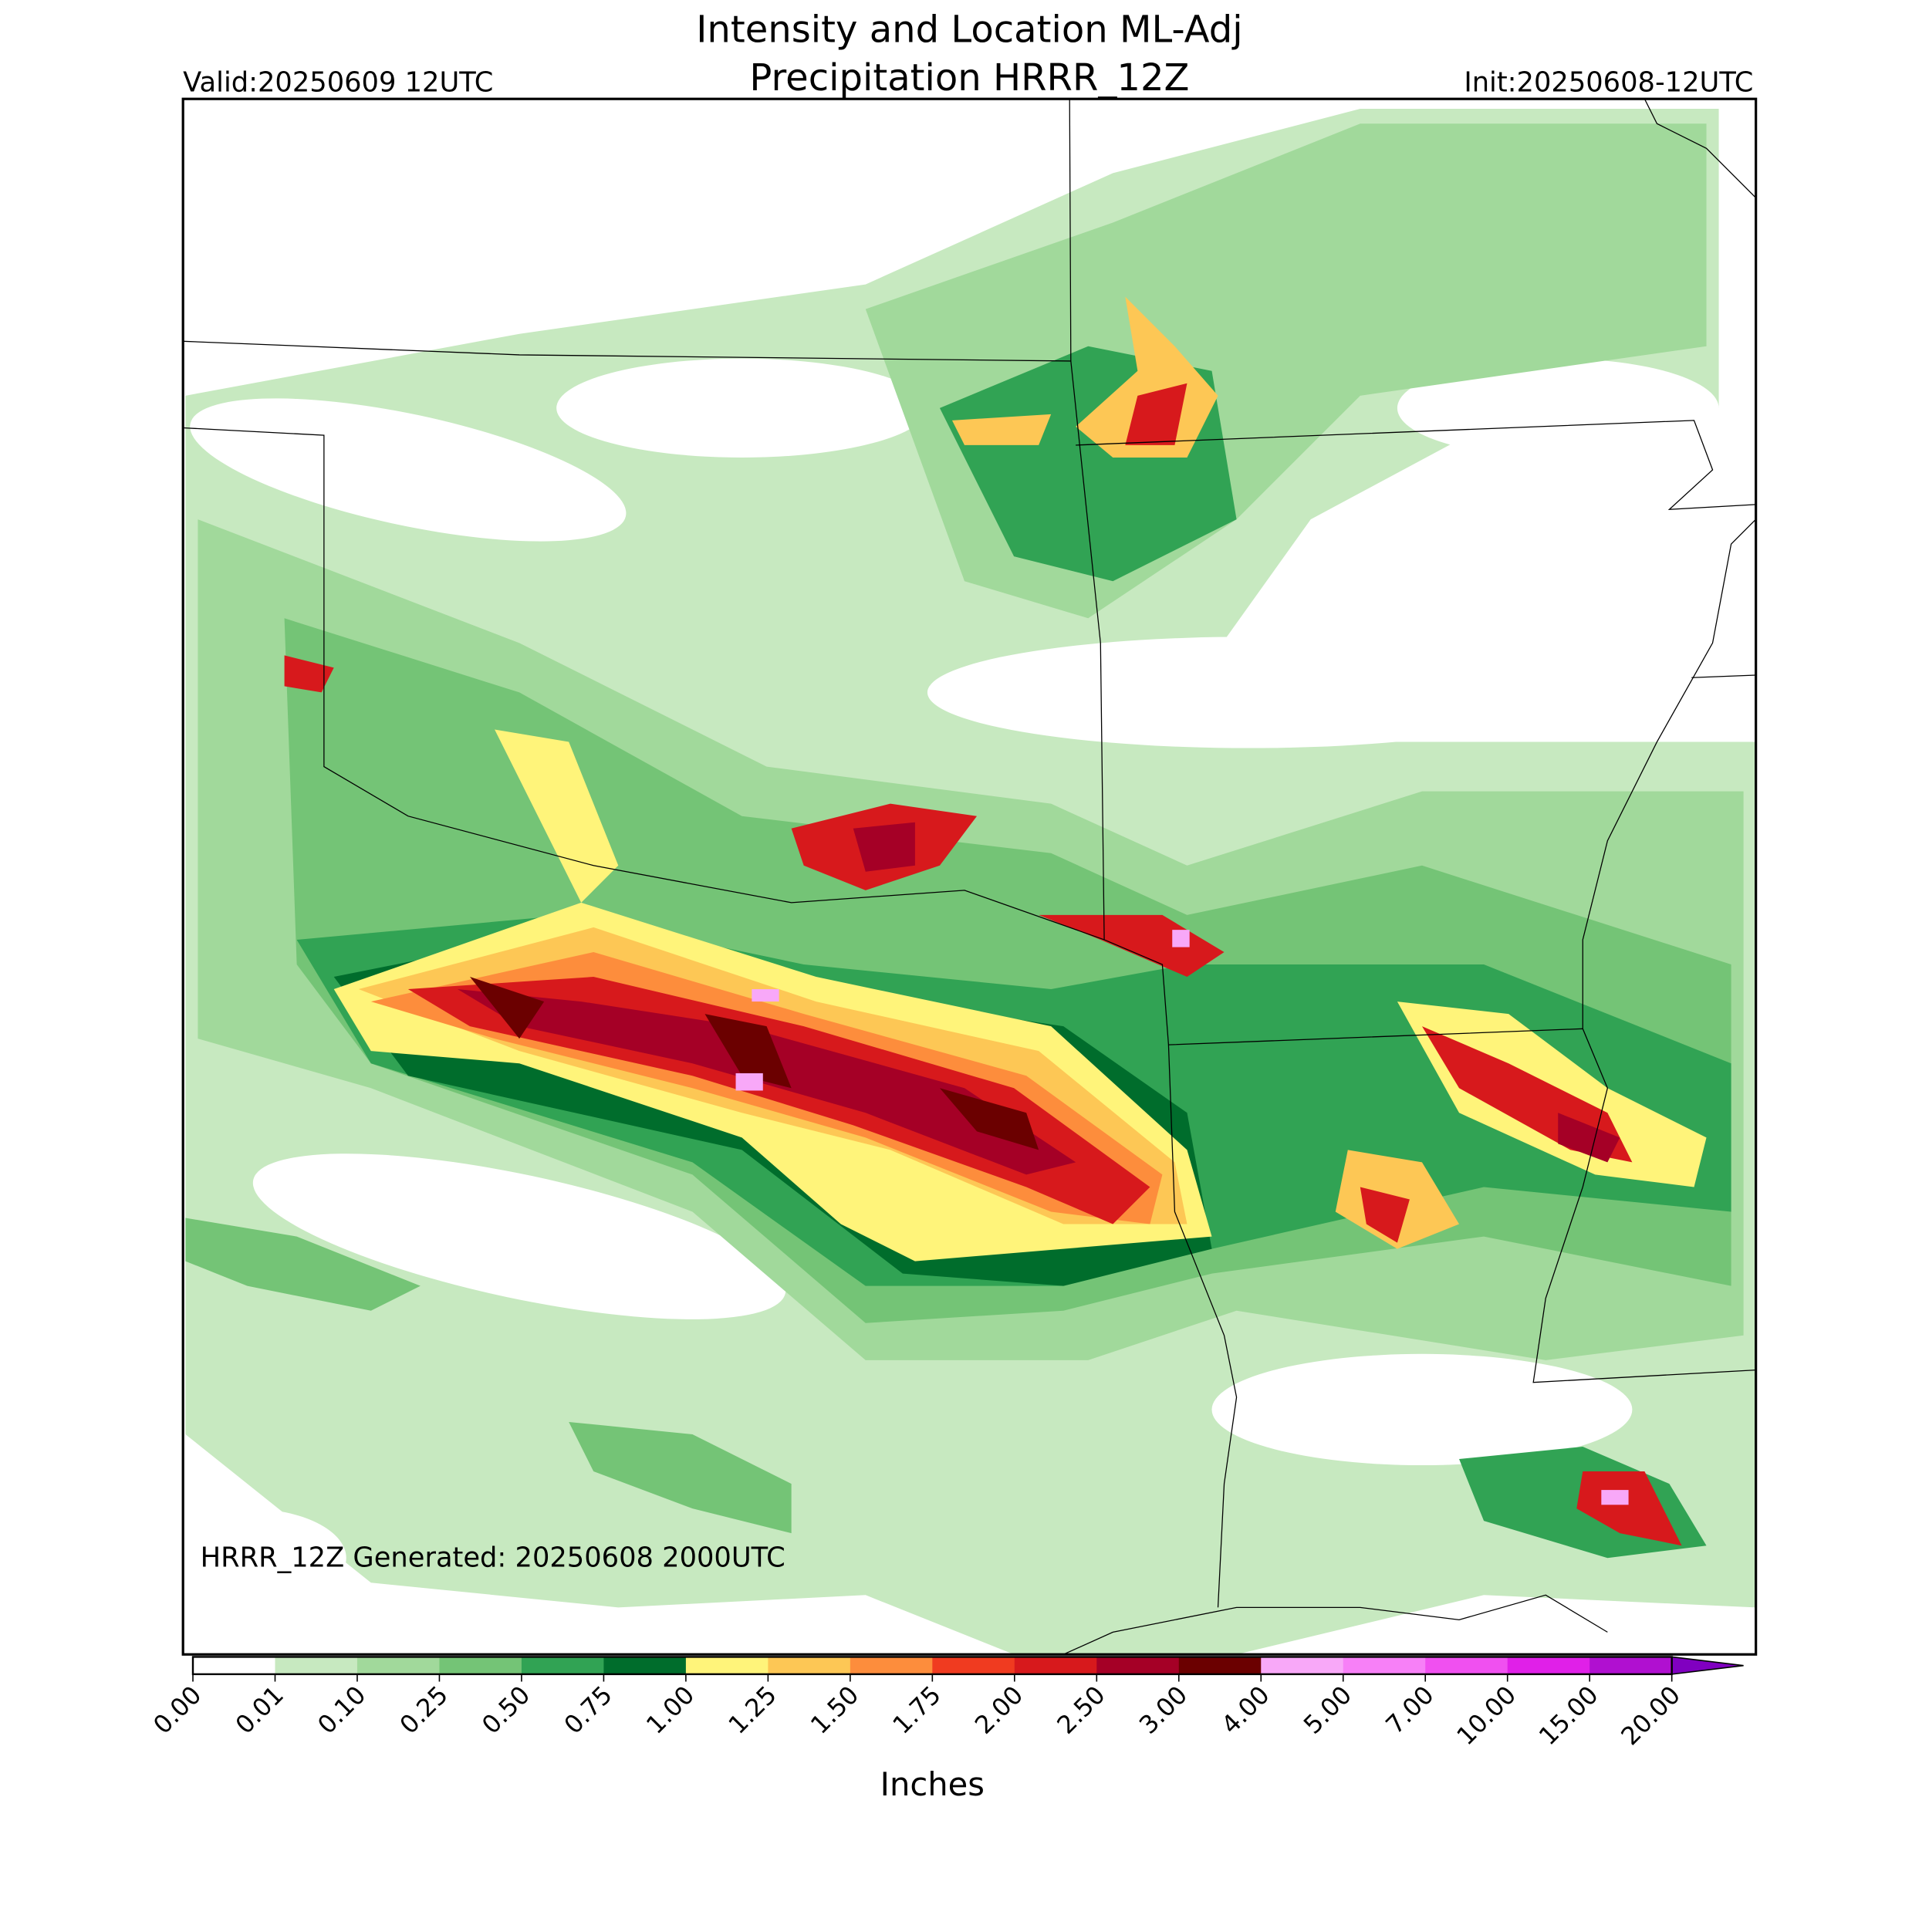 Image resolution: width=1929 pixels, height=1932 pixels. What do you see at coordinates (1409, 1710) in the screenshot?
I see `colorbar-tick-label: 7.00` at bounding box center [1409, 1710].